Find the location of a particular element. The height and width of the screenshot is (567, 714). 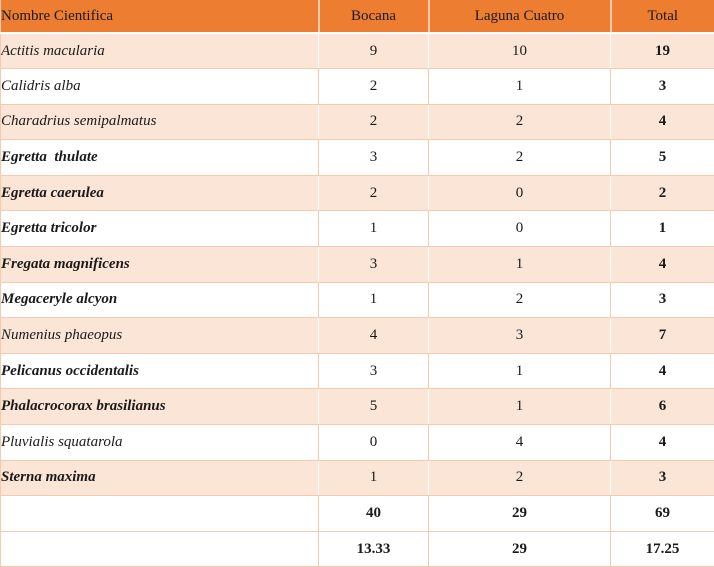

species-name-cell: Sterna maxima is located at coordinates (159, 478).